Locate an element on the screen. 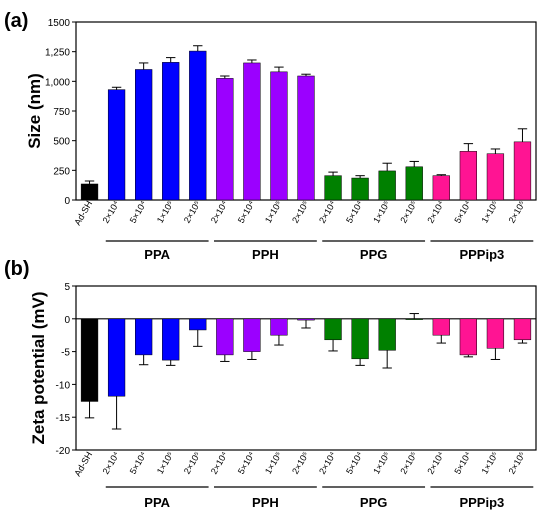  y-tick-label: 250 is located at coordinates (61, 171).